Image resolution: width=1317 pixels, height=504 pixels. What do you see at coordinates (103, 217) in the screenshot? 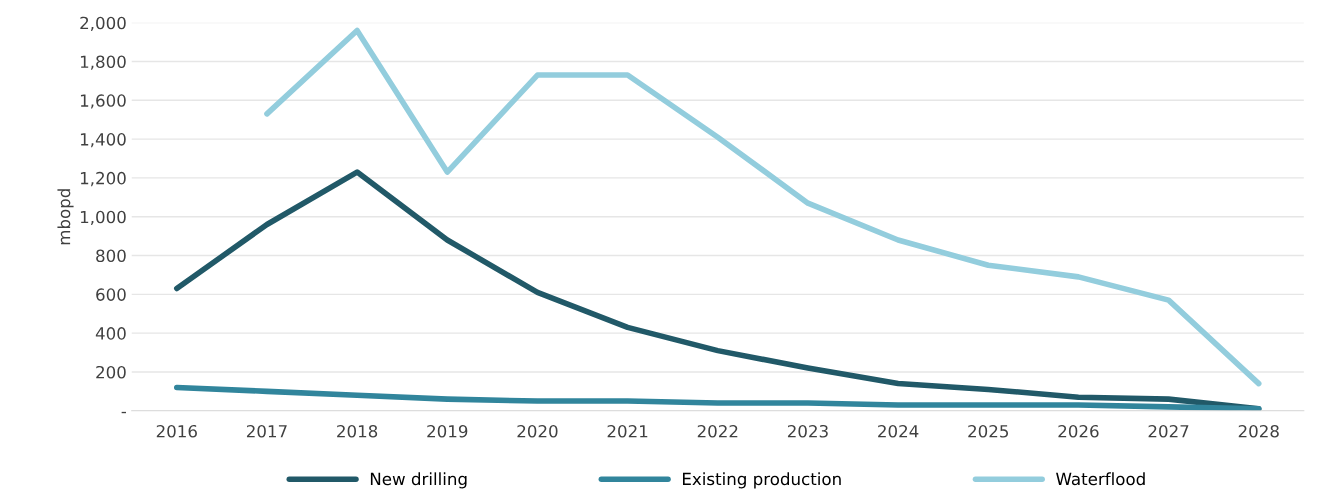
I see `y-tick-label: 1,000` at bounding box center [103, 217].